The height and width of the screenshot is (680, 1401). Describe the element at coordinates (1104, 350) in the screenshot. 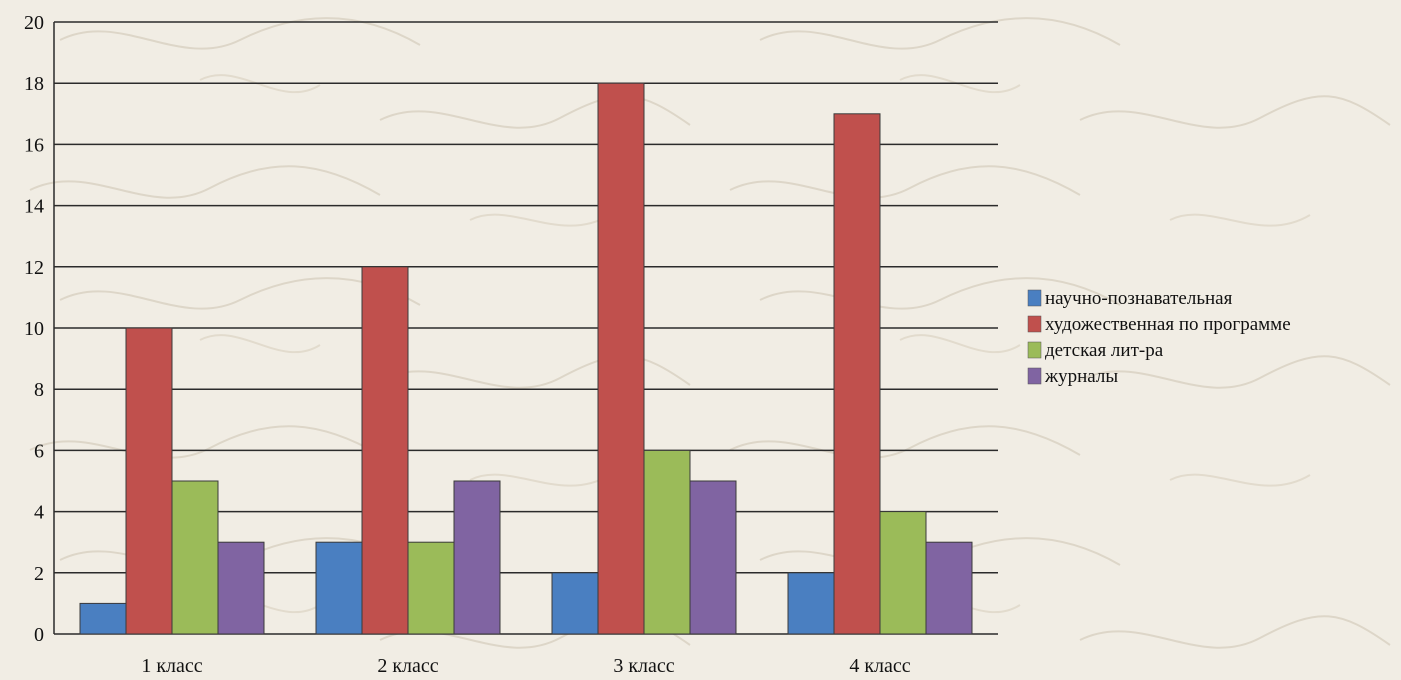

I see `legend-label: детская лит-ра` at that location.